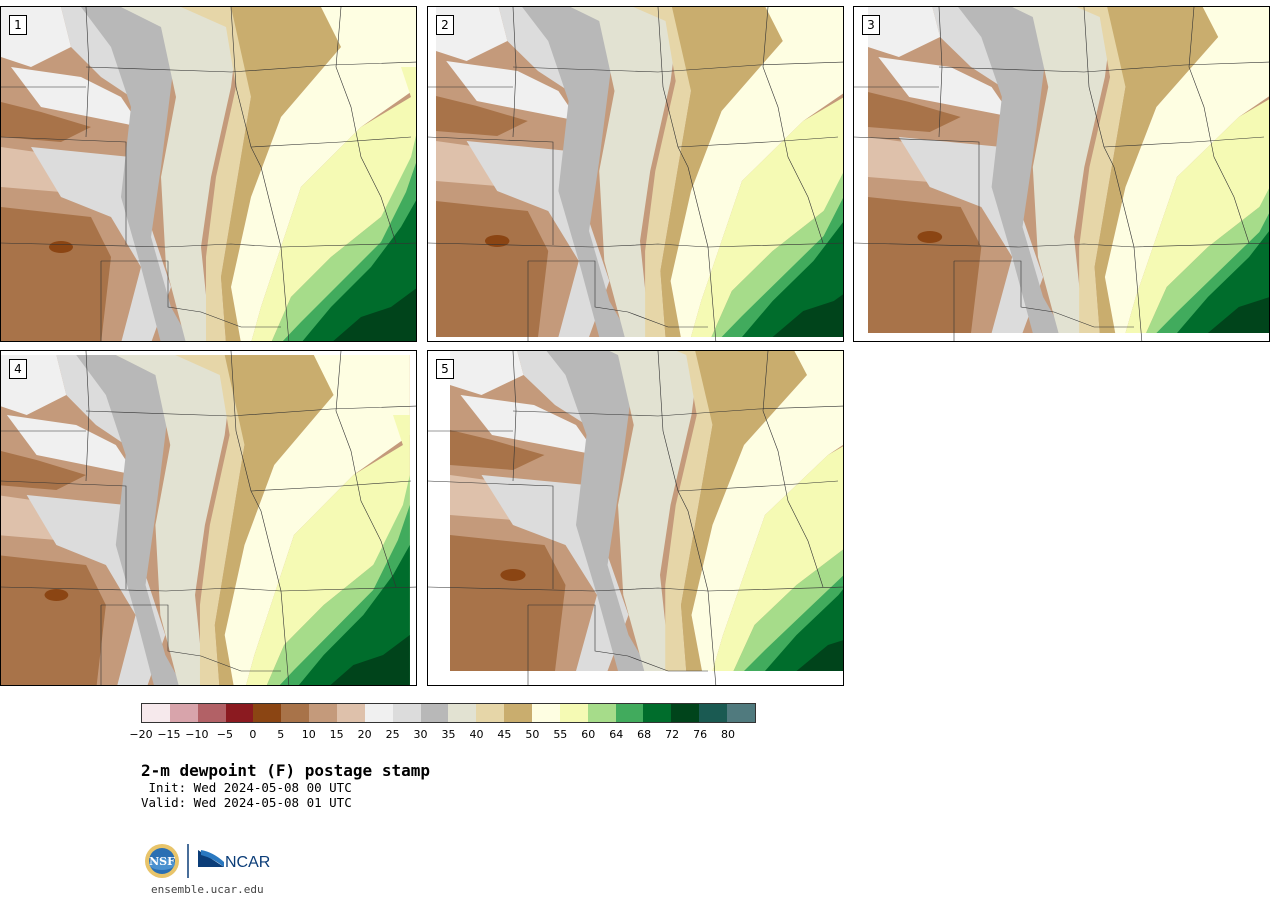  I want to click on dewpoint-colorbar, so click(448, 713).